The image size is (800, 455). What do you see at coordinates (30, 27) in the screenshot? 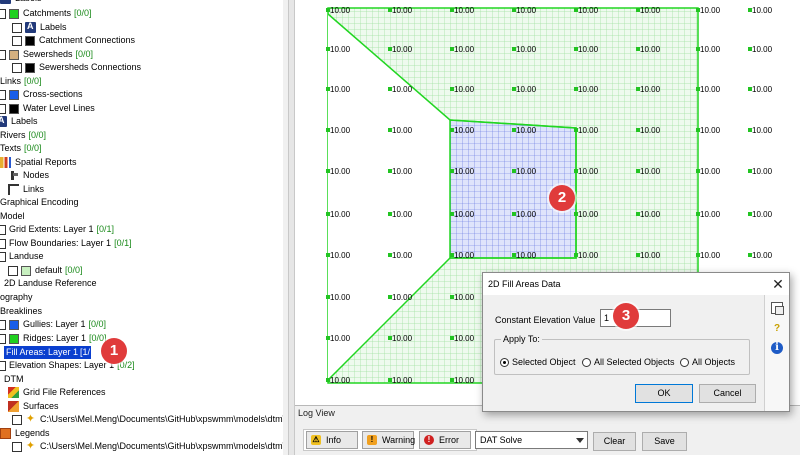
I see `label-layer-icon` at bounding box center [30, 27].